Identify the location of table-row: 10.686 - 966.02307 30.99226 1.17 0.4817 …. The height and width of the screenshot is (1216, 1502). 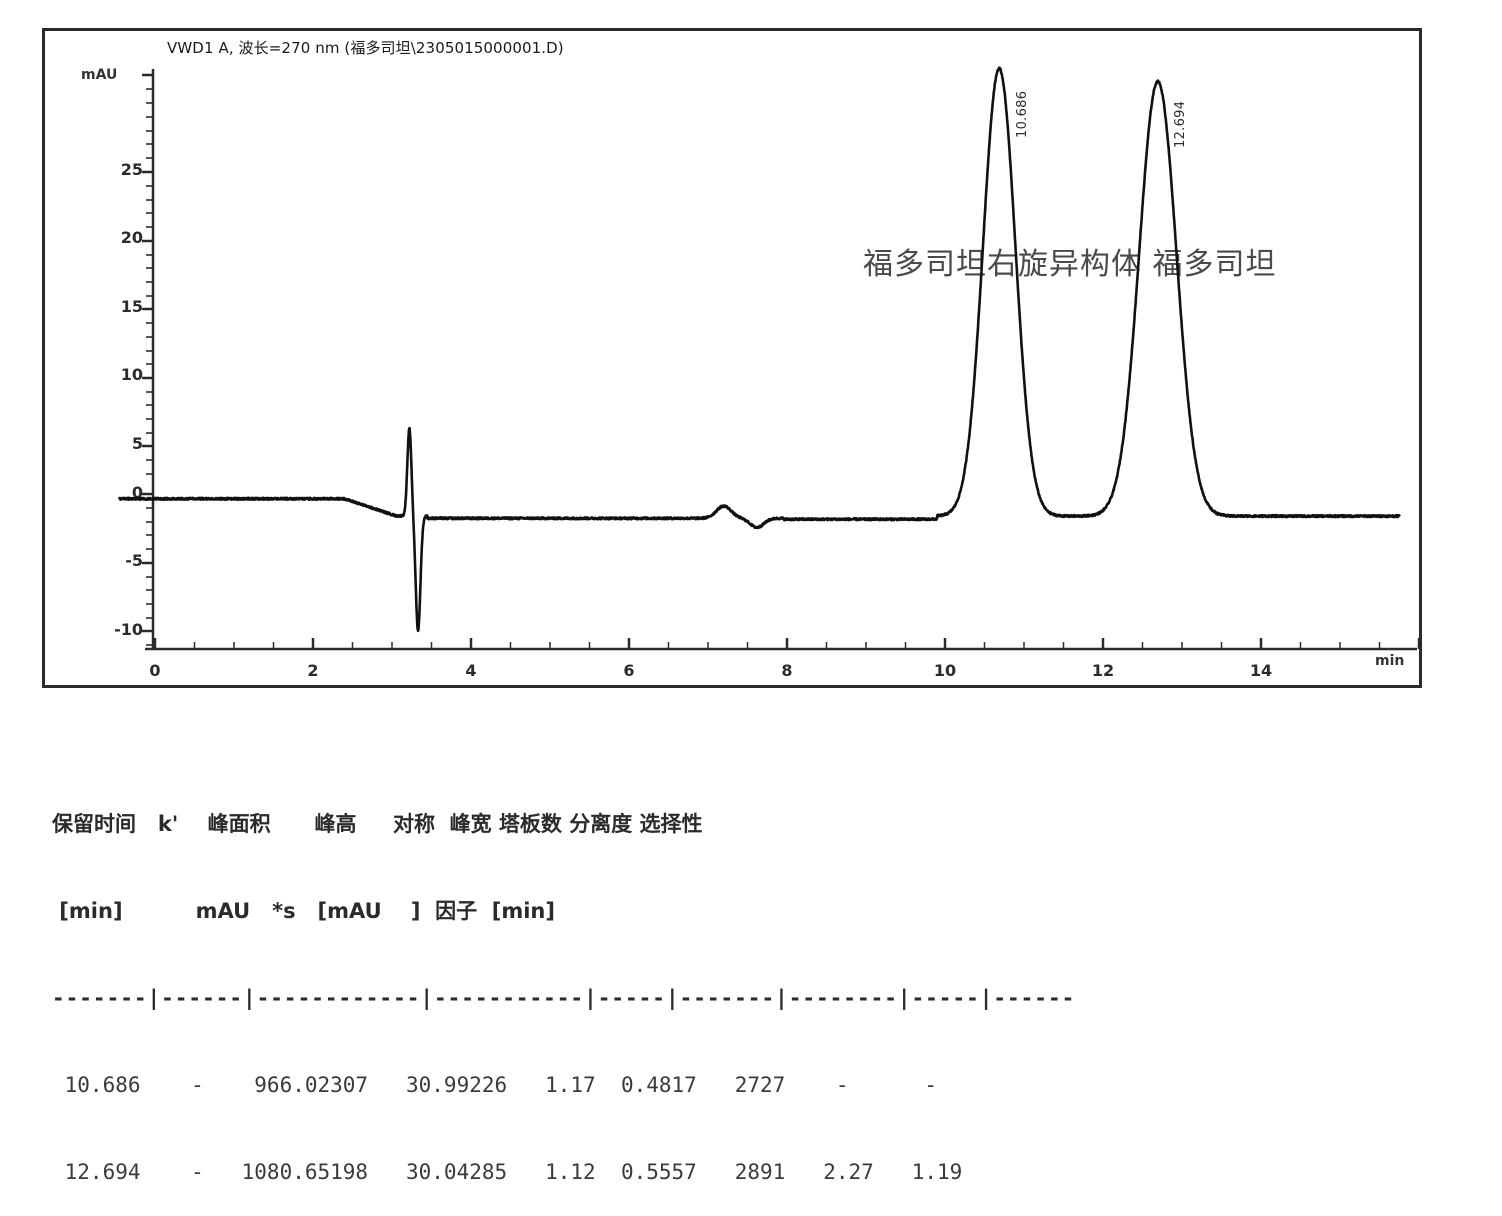
(495, 1084).